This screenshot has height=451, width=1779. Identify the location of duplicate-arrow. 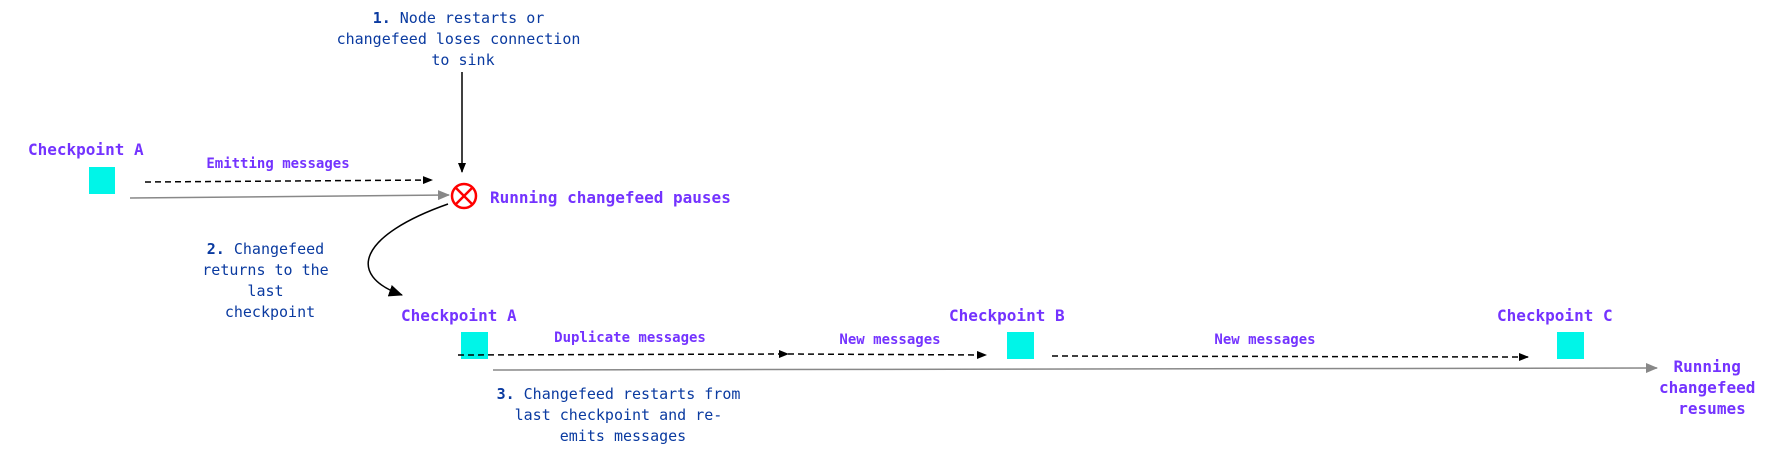
(623, 354).